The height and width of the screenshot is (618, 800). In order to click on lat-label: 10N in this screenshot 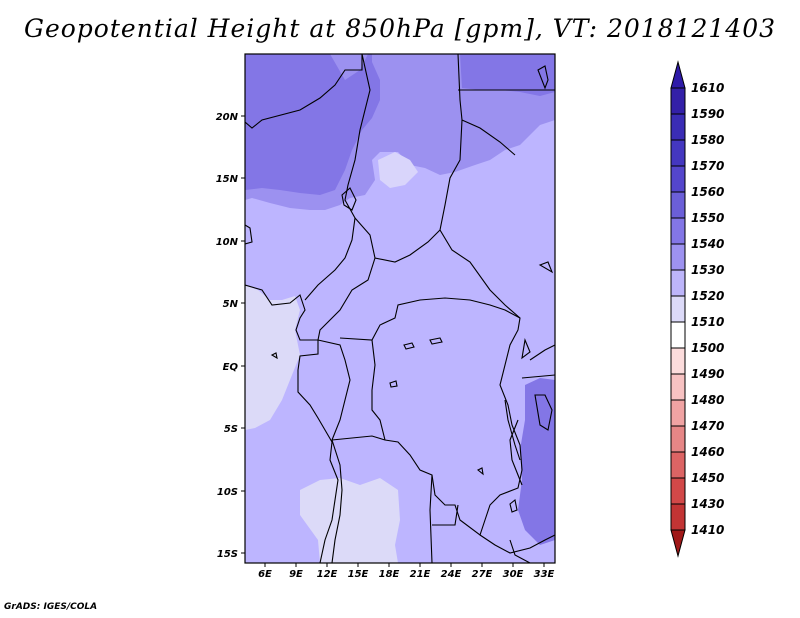, I will do `click(227, 242)`.